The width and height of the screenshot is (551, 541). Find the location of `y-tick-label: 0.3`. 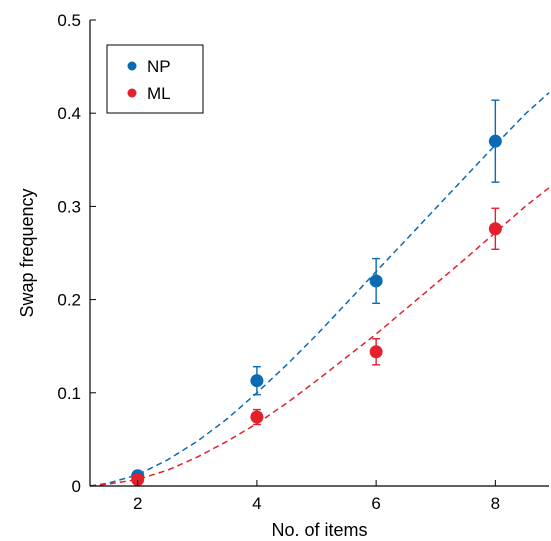

y-tick-label: 0.3 is located at coordinates (69, 206).